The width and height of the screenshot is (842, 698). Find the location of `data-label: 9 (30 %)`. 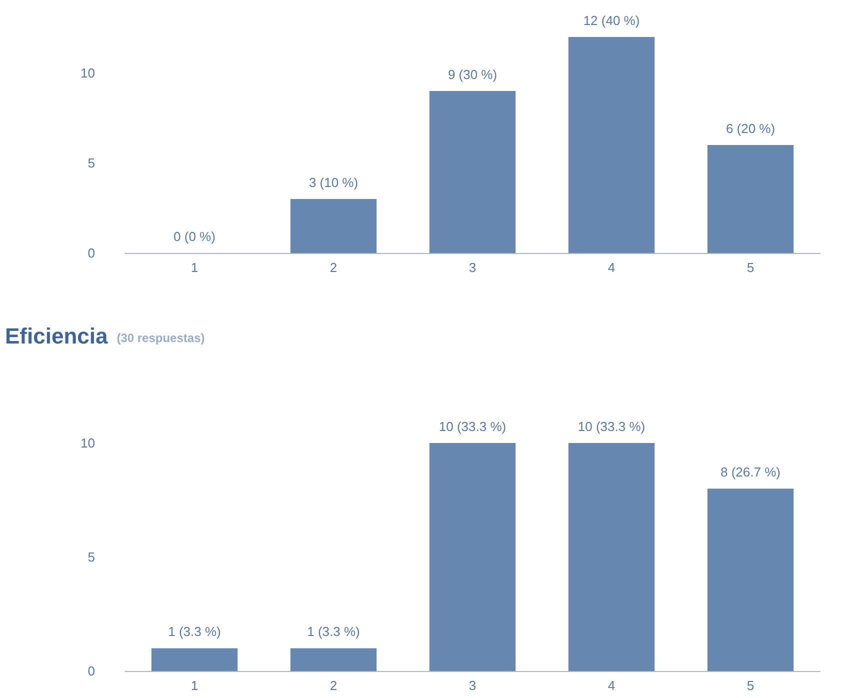

data-label: 9 (30 %) is located at coordinates (473, 74).